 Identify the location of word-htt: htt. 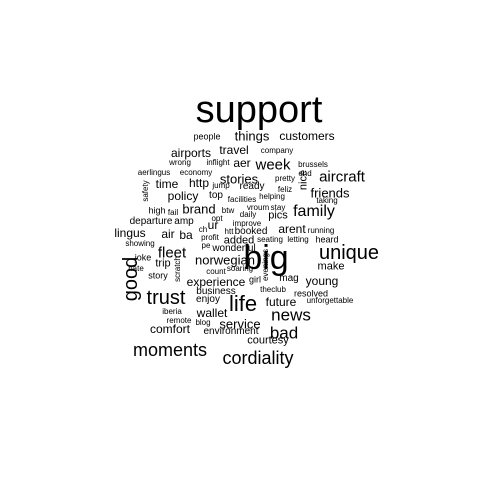
(229, 231).